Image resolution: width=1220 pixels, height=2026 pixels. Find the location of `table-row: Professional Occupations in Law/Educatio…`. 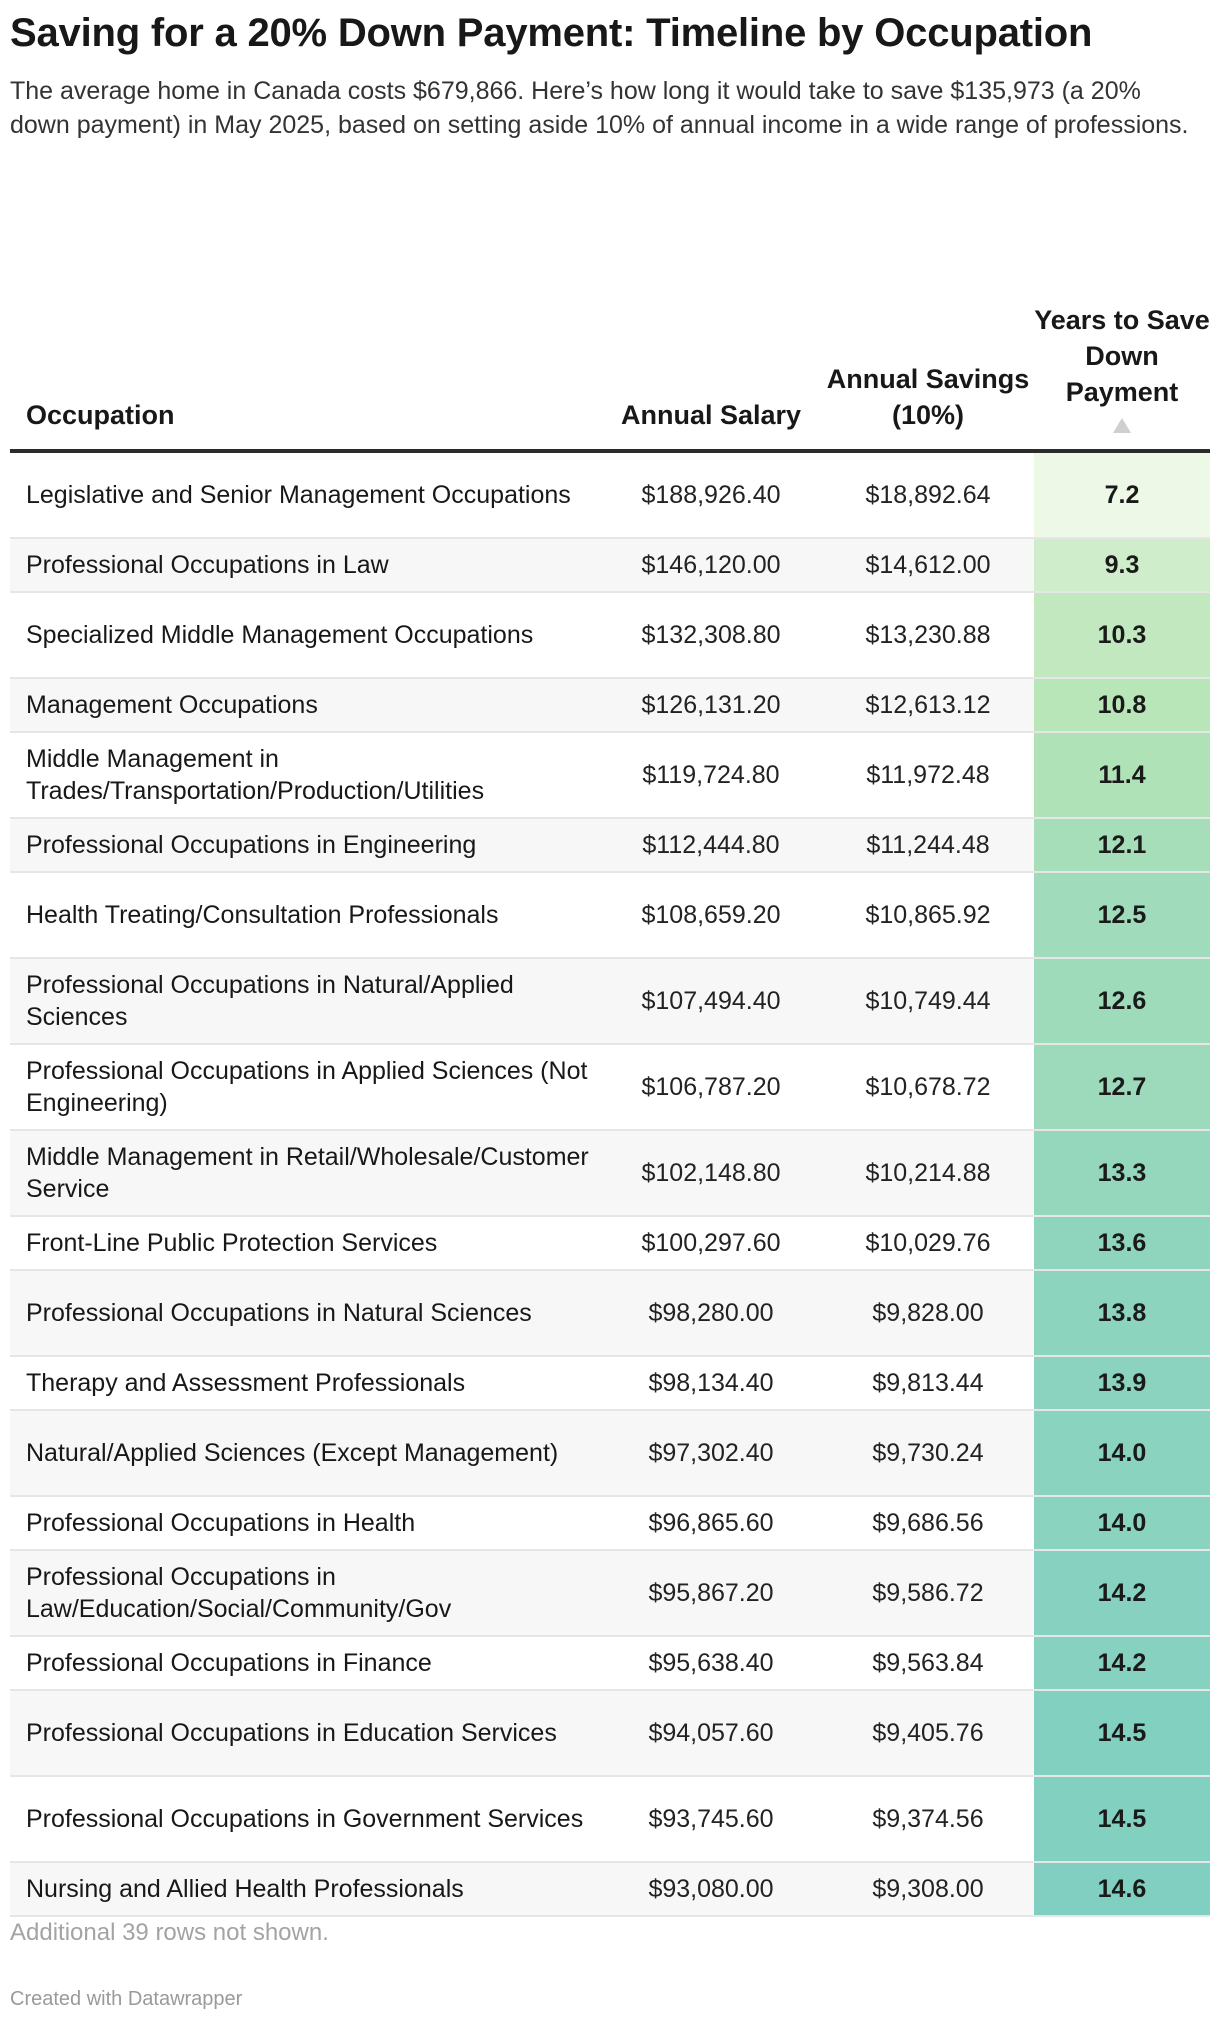

table-row: Professional Occupations in Law/Educatio… is located at coordinates (610, 1593).